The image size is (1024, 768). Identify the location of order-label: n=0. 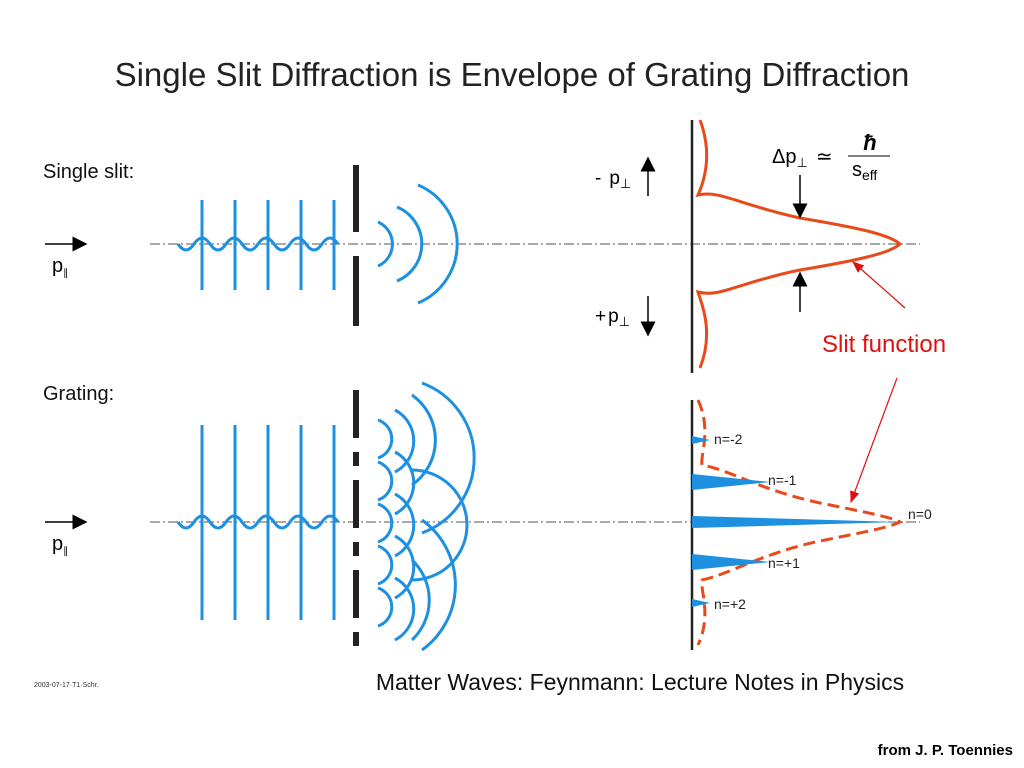
(920, 514).